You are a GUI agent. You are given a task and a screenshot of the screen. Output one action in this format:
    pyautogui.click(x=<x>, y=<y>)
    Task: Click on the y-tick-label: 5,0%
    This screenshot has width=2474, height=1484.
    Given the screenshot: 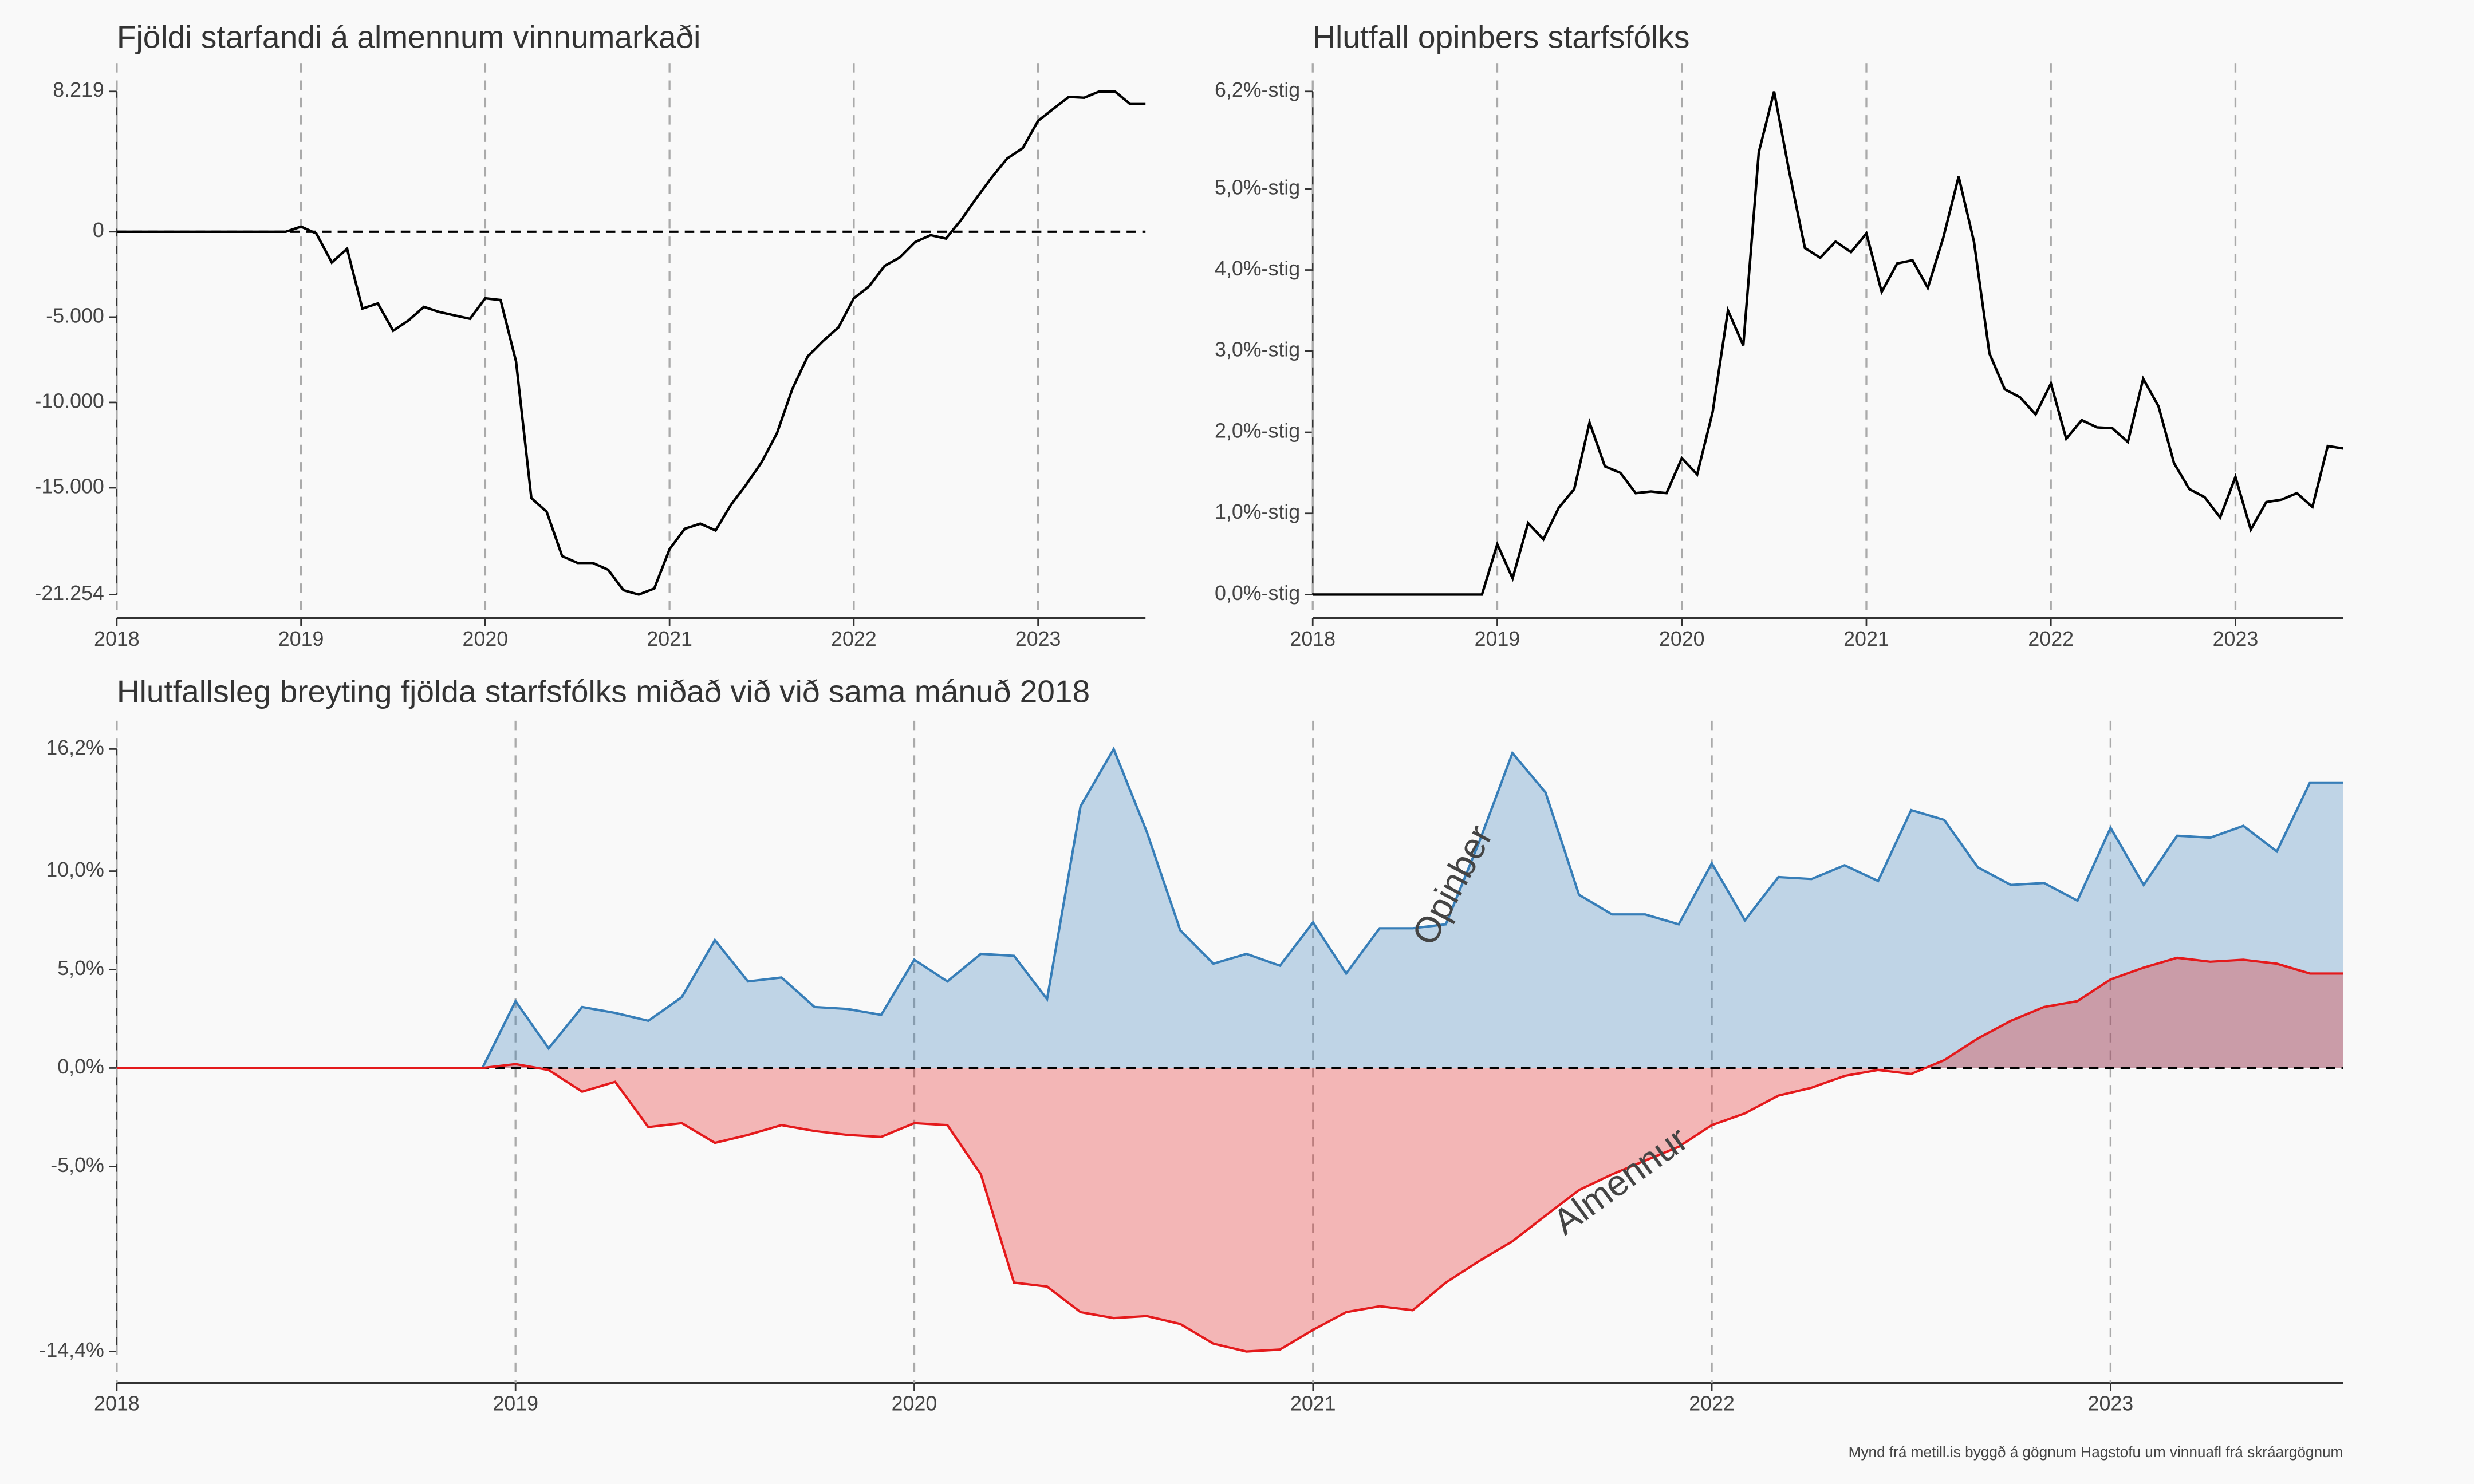 What is the action you would take?
    pyautogui.click(x=80, y=968)
    